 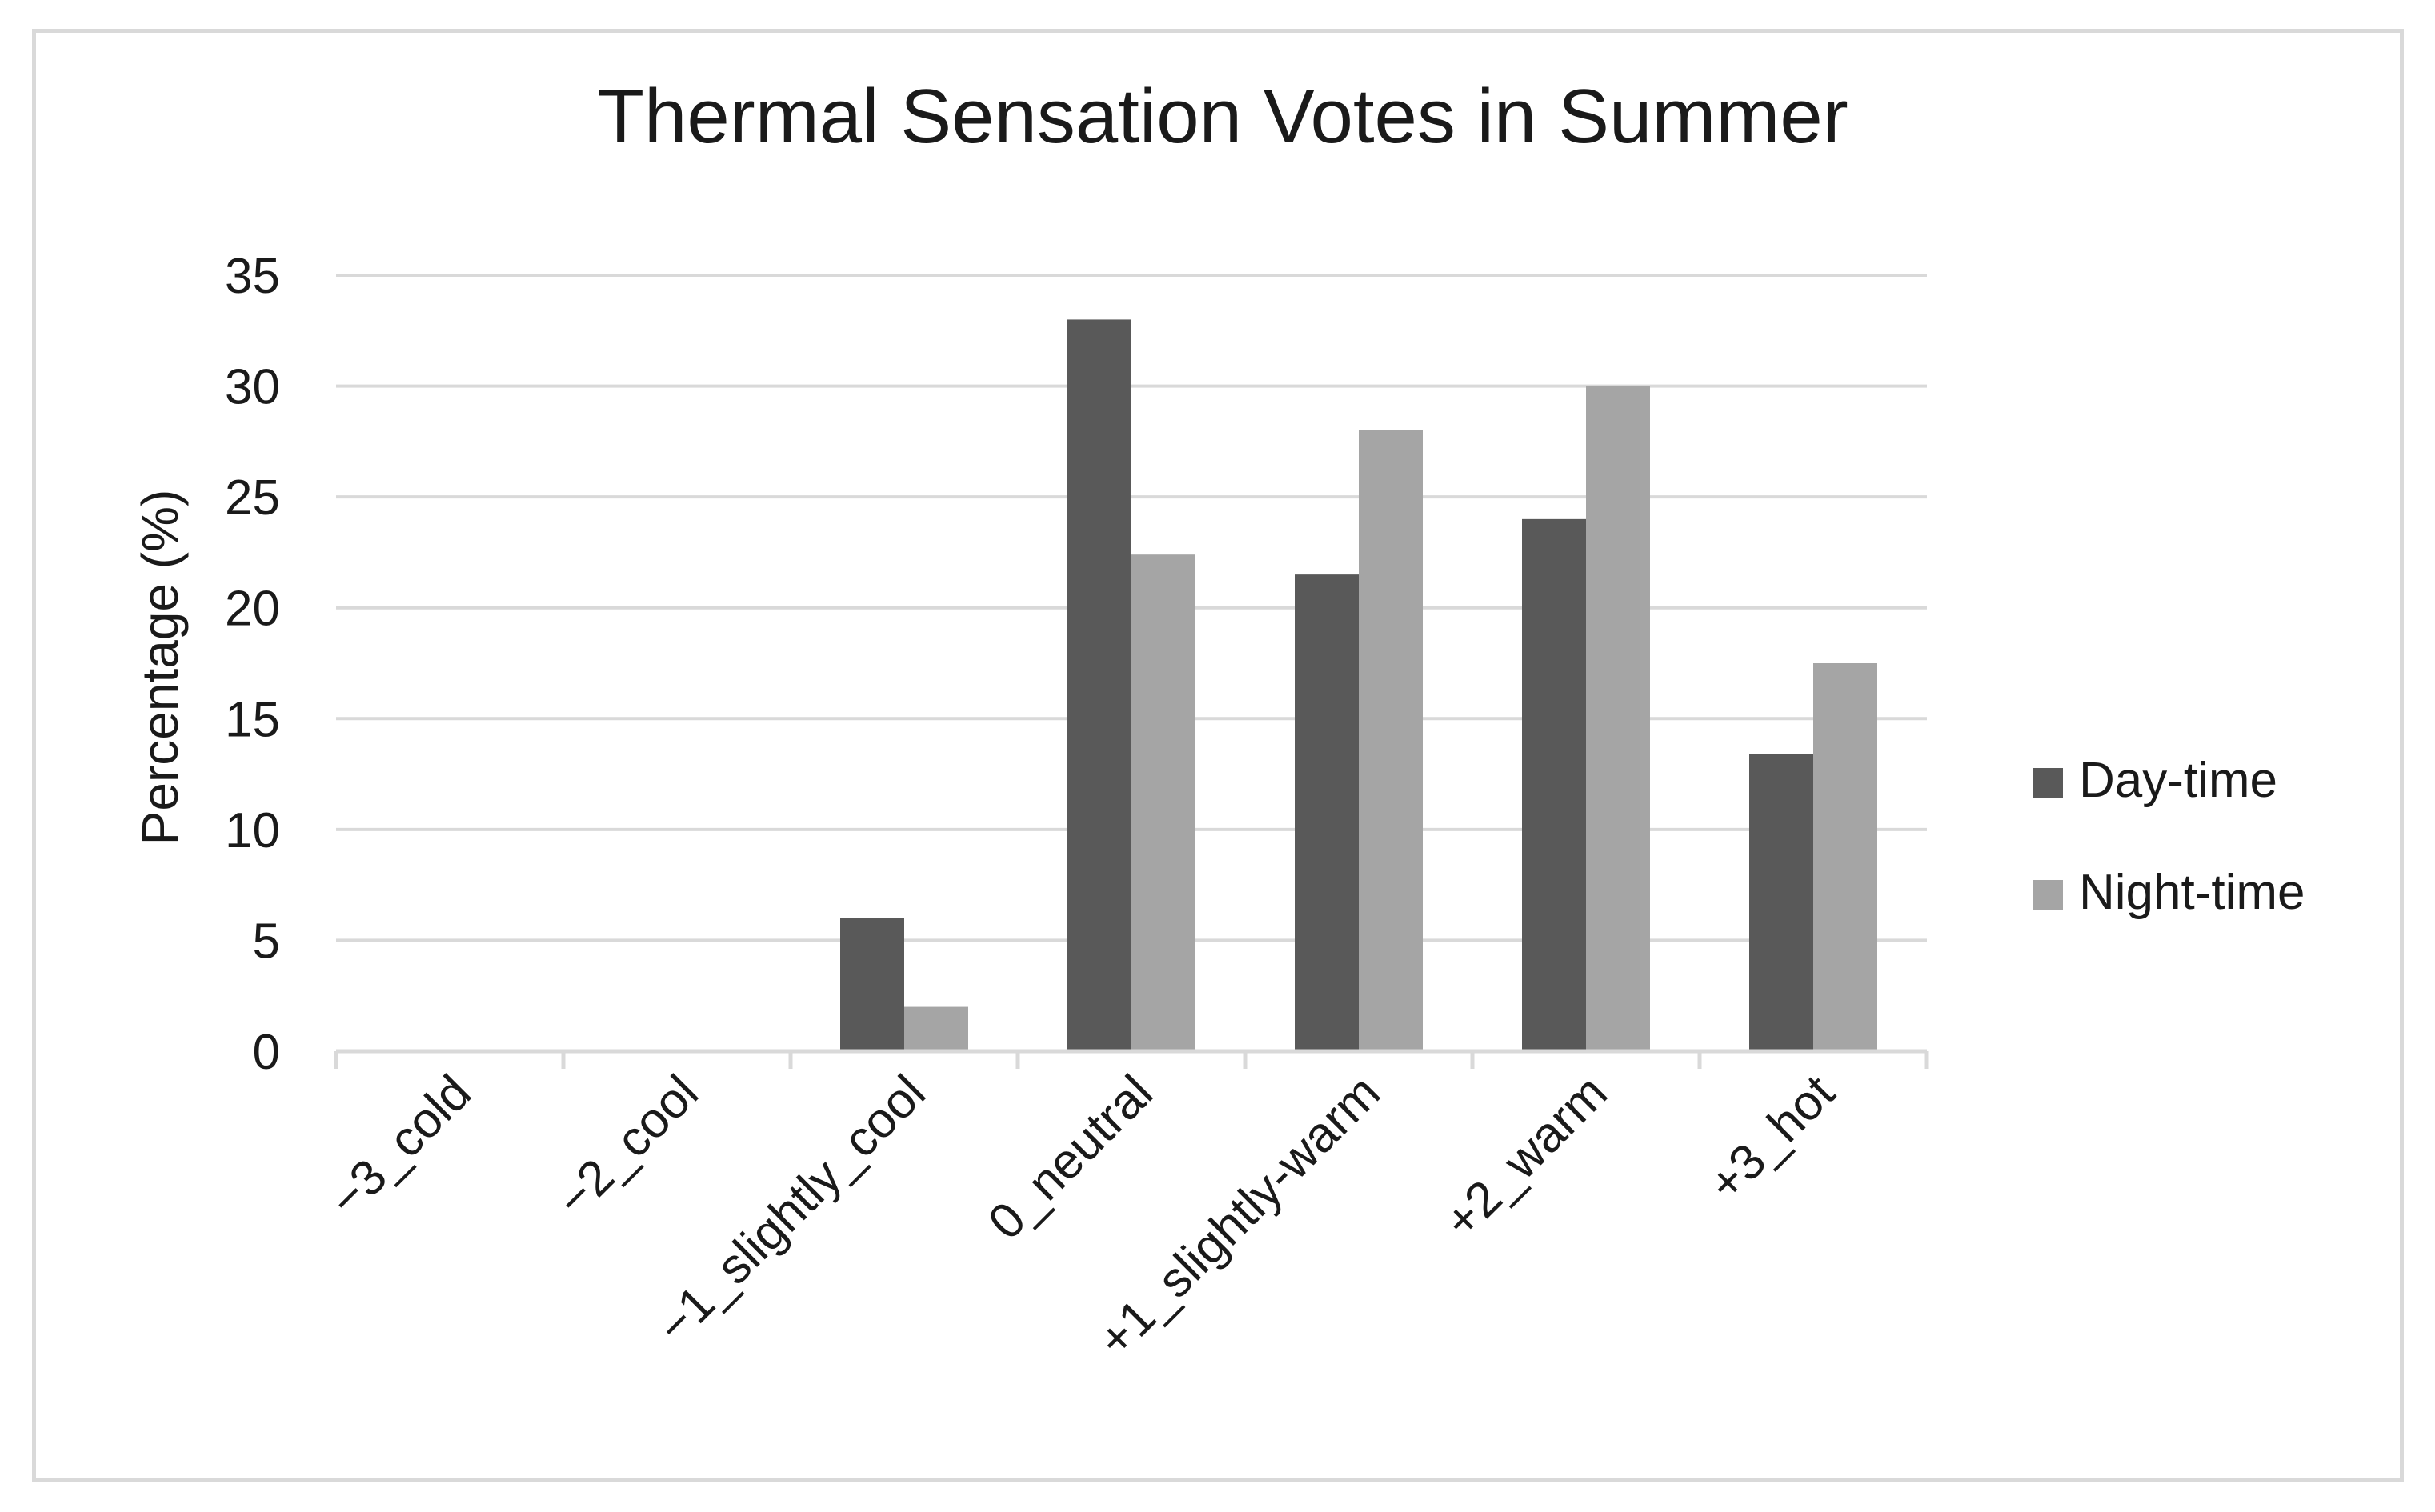 I want to click on y-tick-label: 25, so click(x=253, y=498).